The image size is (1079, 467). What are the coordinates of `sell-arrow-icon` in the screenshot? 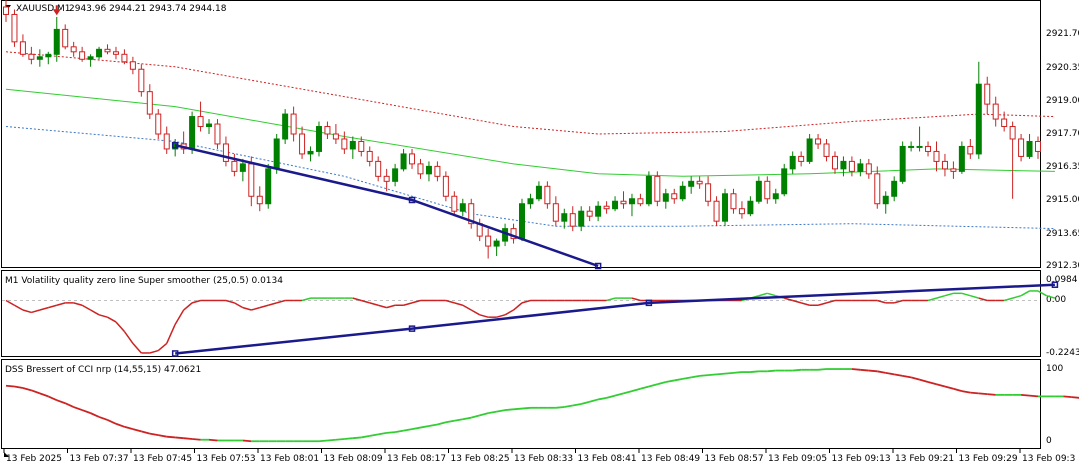 It's located at (56, 10).